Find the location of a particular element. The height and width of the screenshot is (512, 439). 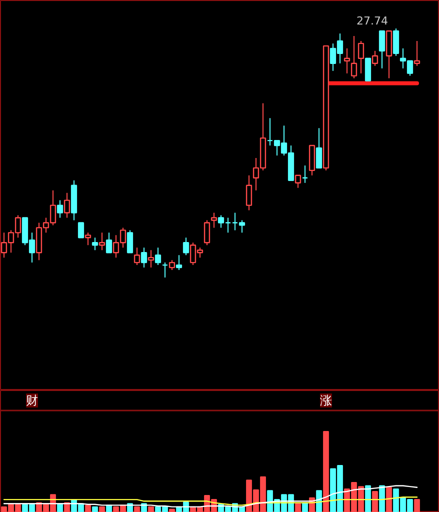

text: 27.74 is located at coordinates (372, 21).